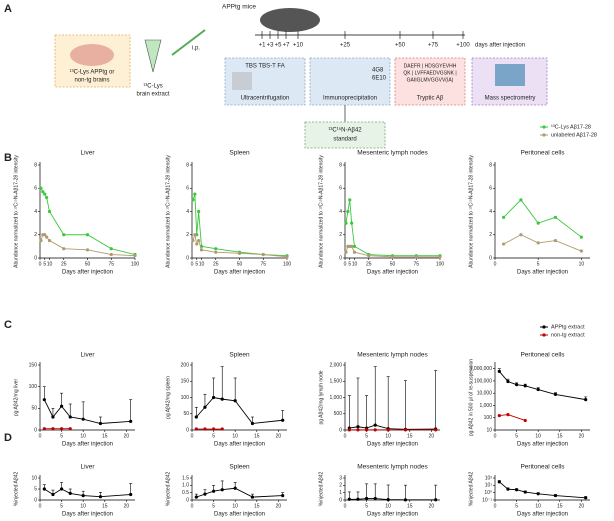  What do you see at coordinates (489, 486) in the screenshot?
I see `y-tick-label: 10¹` at bounding box center [489, 486].